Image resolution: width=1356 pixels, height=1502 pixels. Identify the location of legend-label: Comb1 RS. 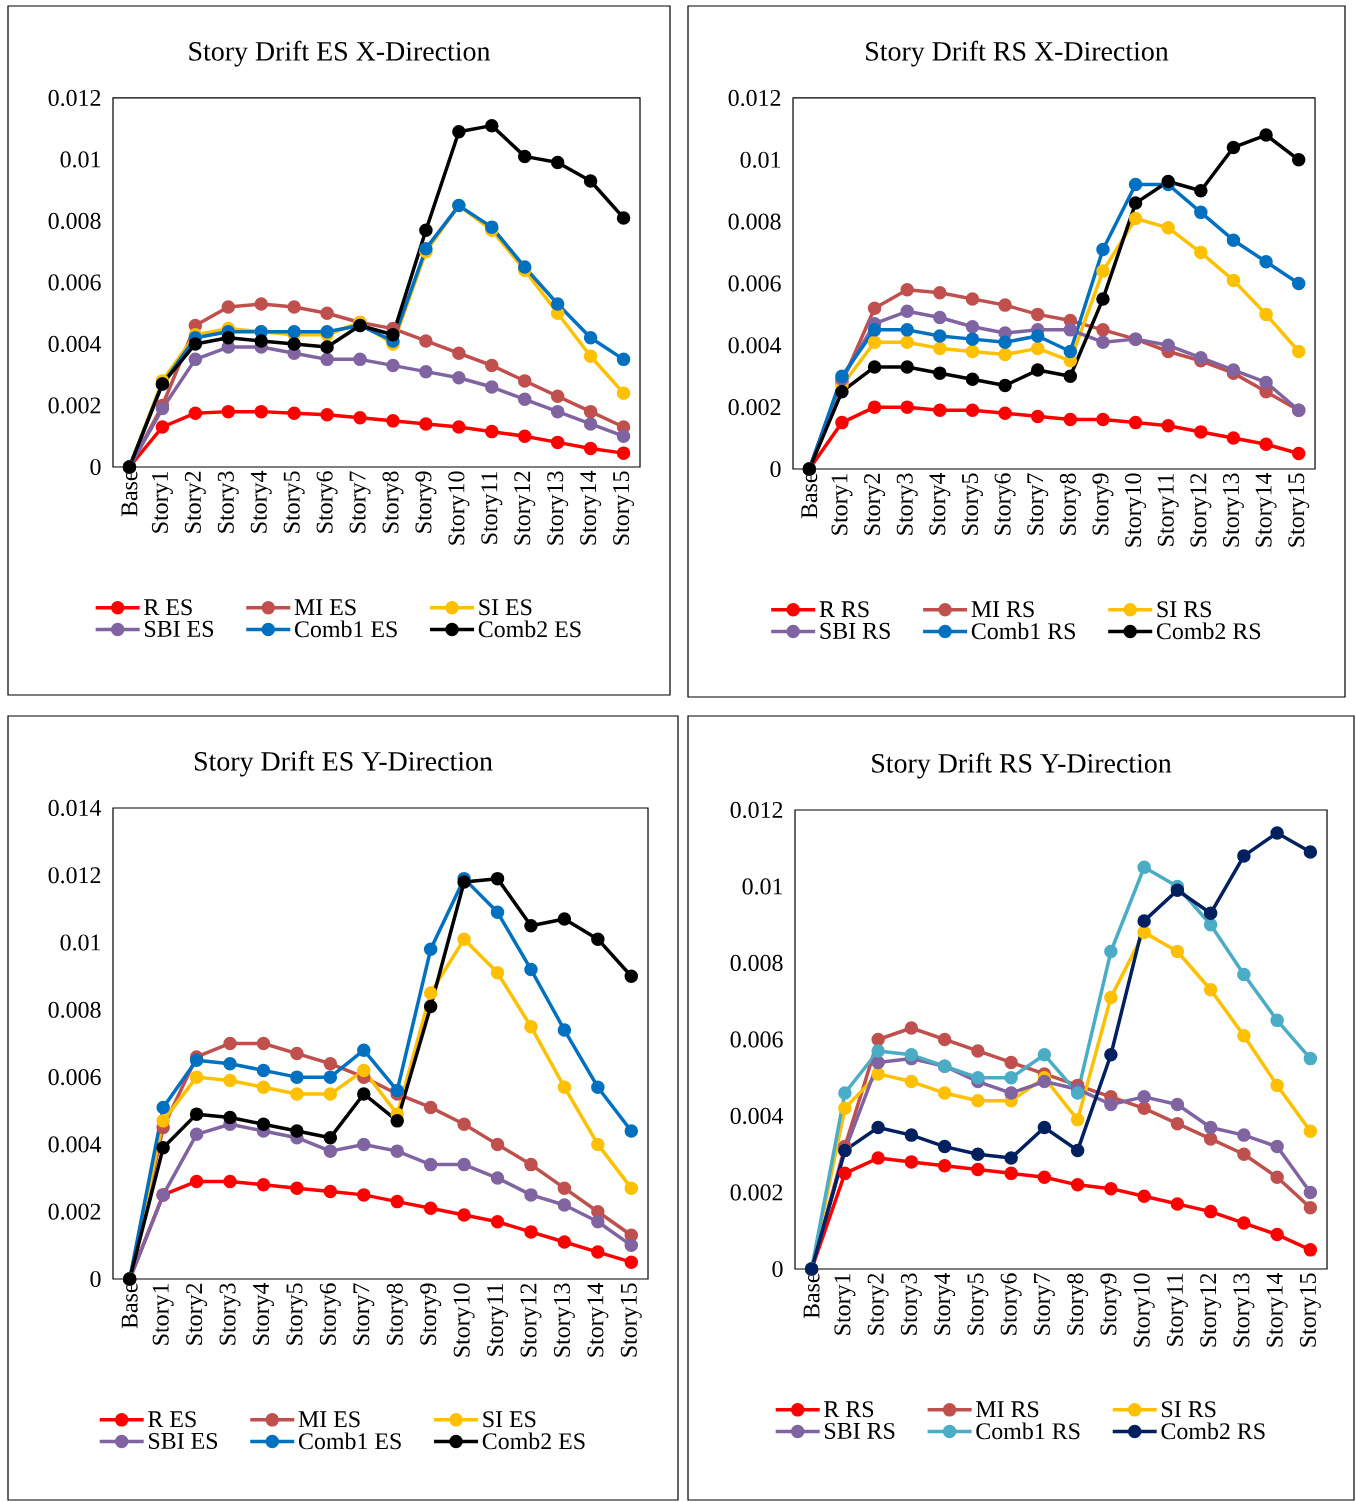
(1028, 1431).